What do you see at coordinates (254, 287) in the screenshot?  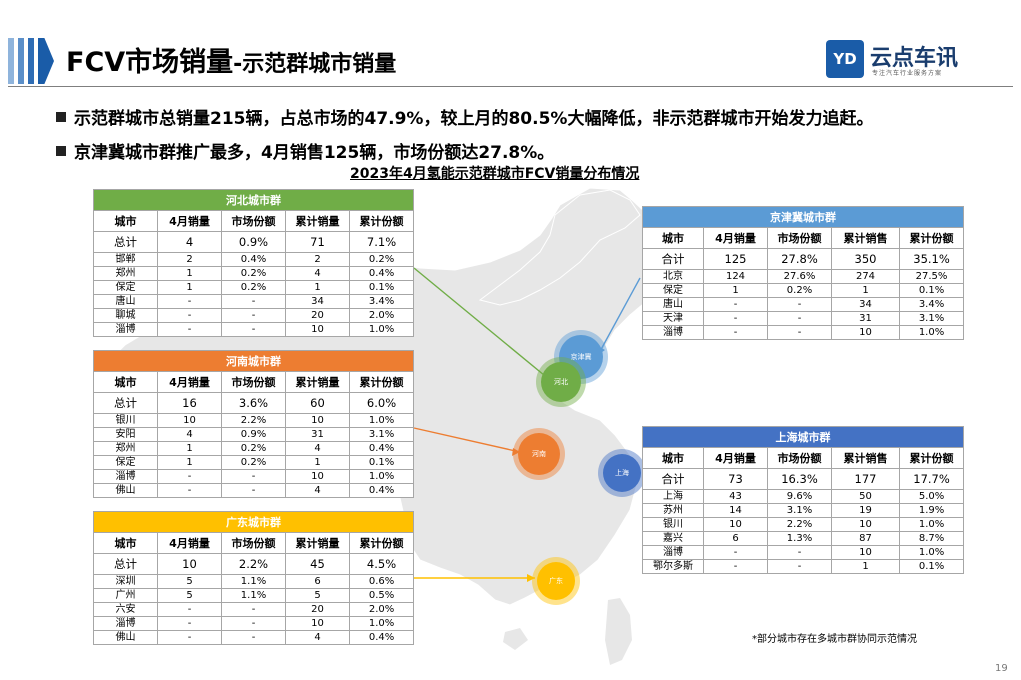 I see `table-row: 保定 1 0.2% 1 0.1%` at bounding box center [254, 287].